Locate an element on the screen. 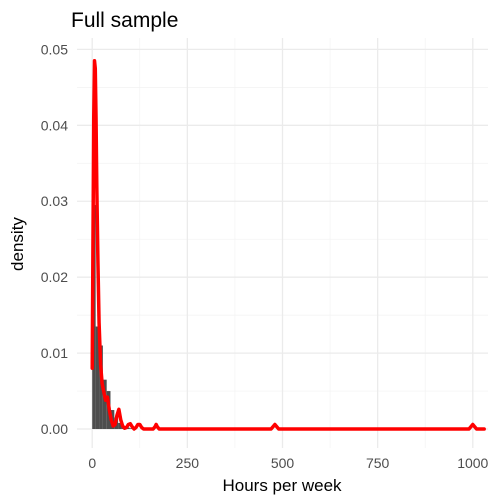  x-tick-label: 500 is located at coordinates (283, 463).